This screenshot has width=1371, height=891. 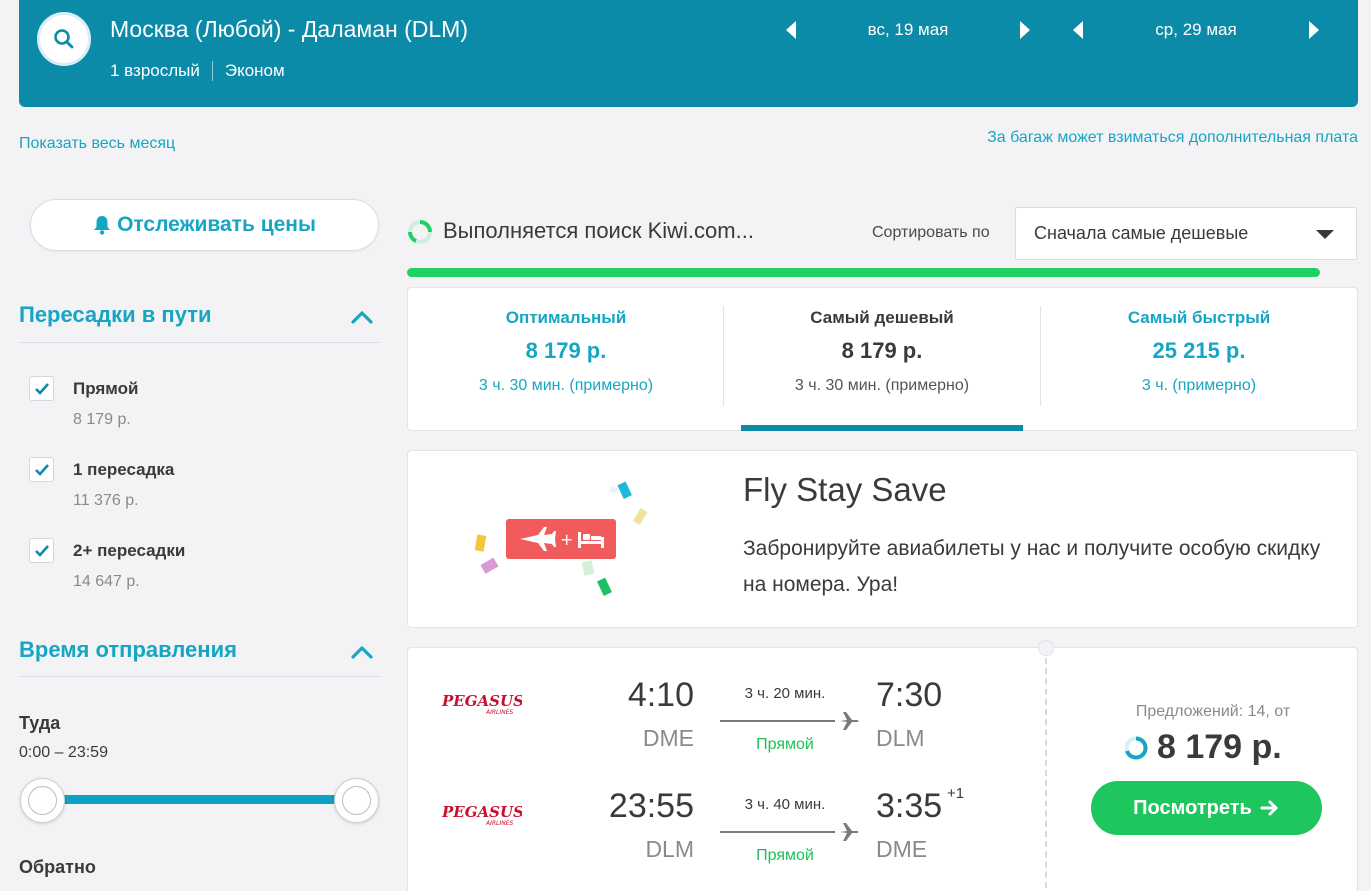 What do you see at coordinates (106, 500) in the screenshot?
I see `stops-option-price: 11 376 р.` at bounding box center [106, 500].